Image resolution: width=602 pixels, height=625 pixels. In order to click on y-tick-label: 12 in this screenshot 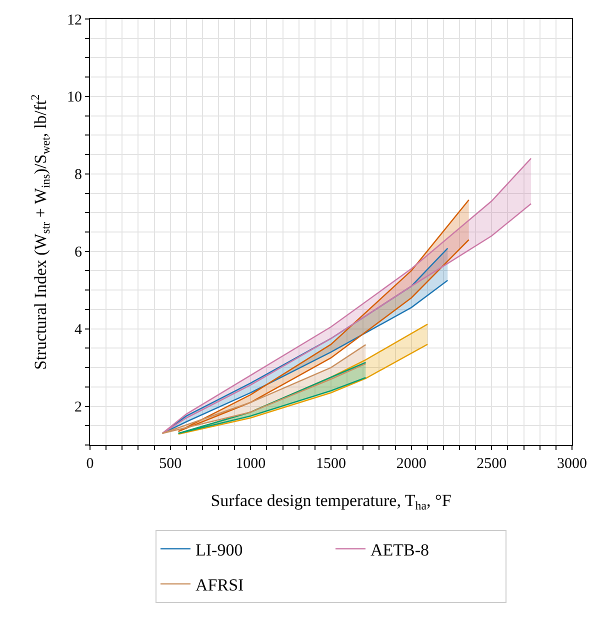, I will do `click(74, 20)`.